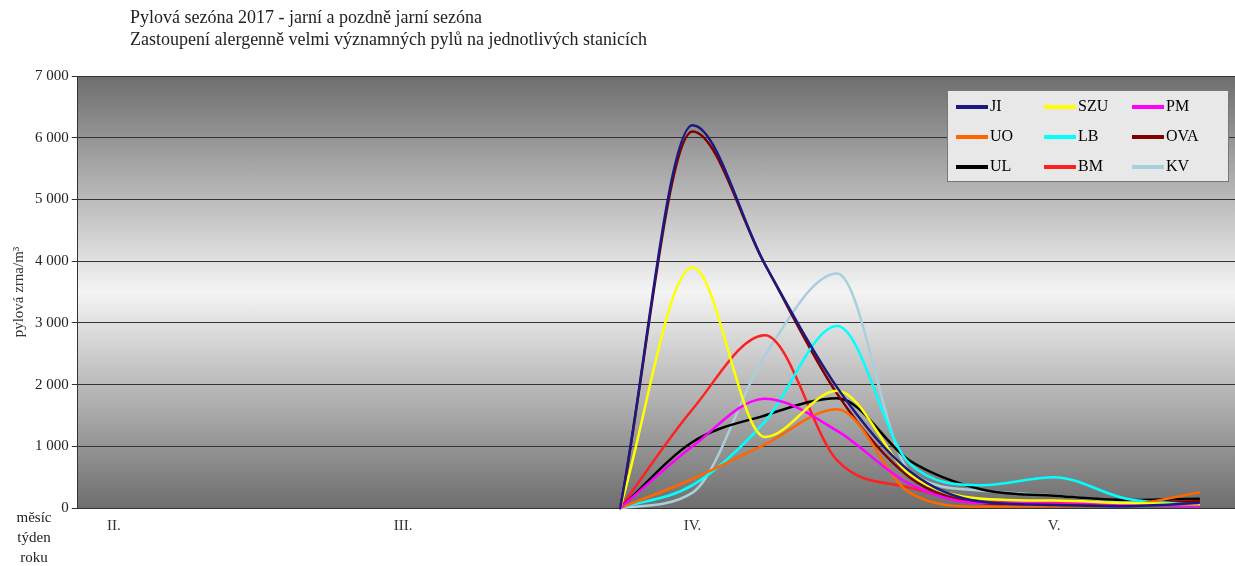  What do you see at coordinates (34, 517) in the screenshot?
I see `text: měsíc` at bounding box center [34, 517].